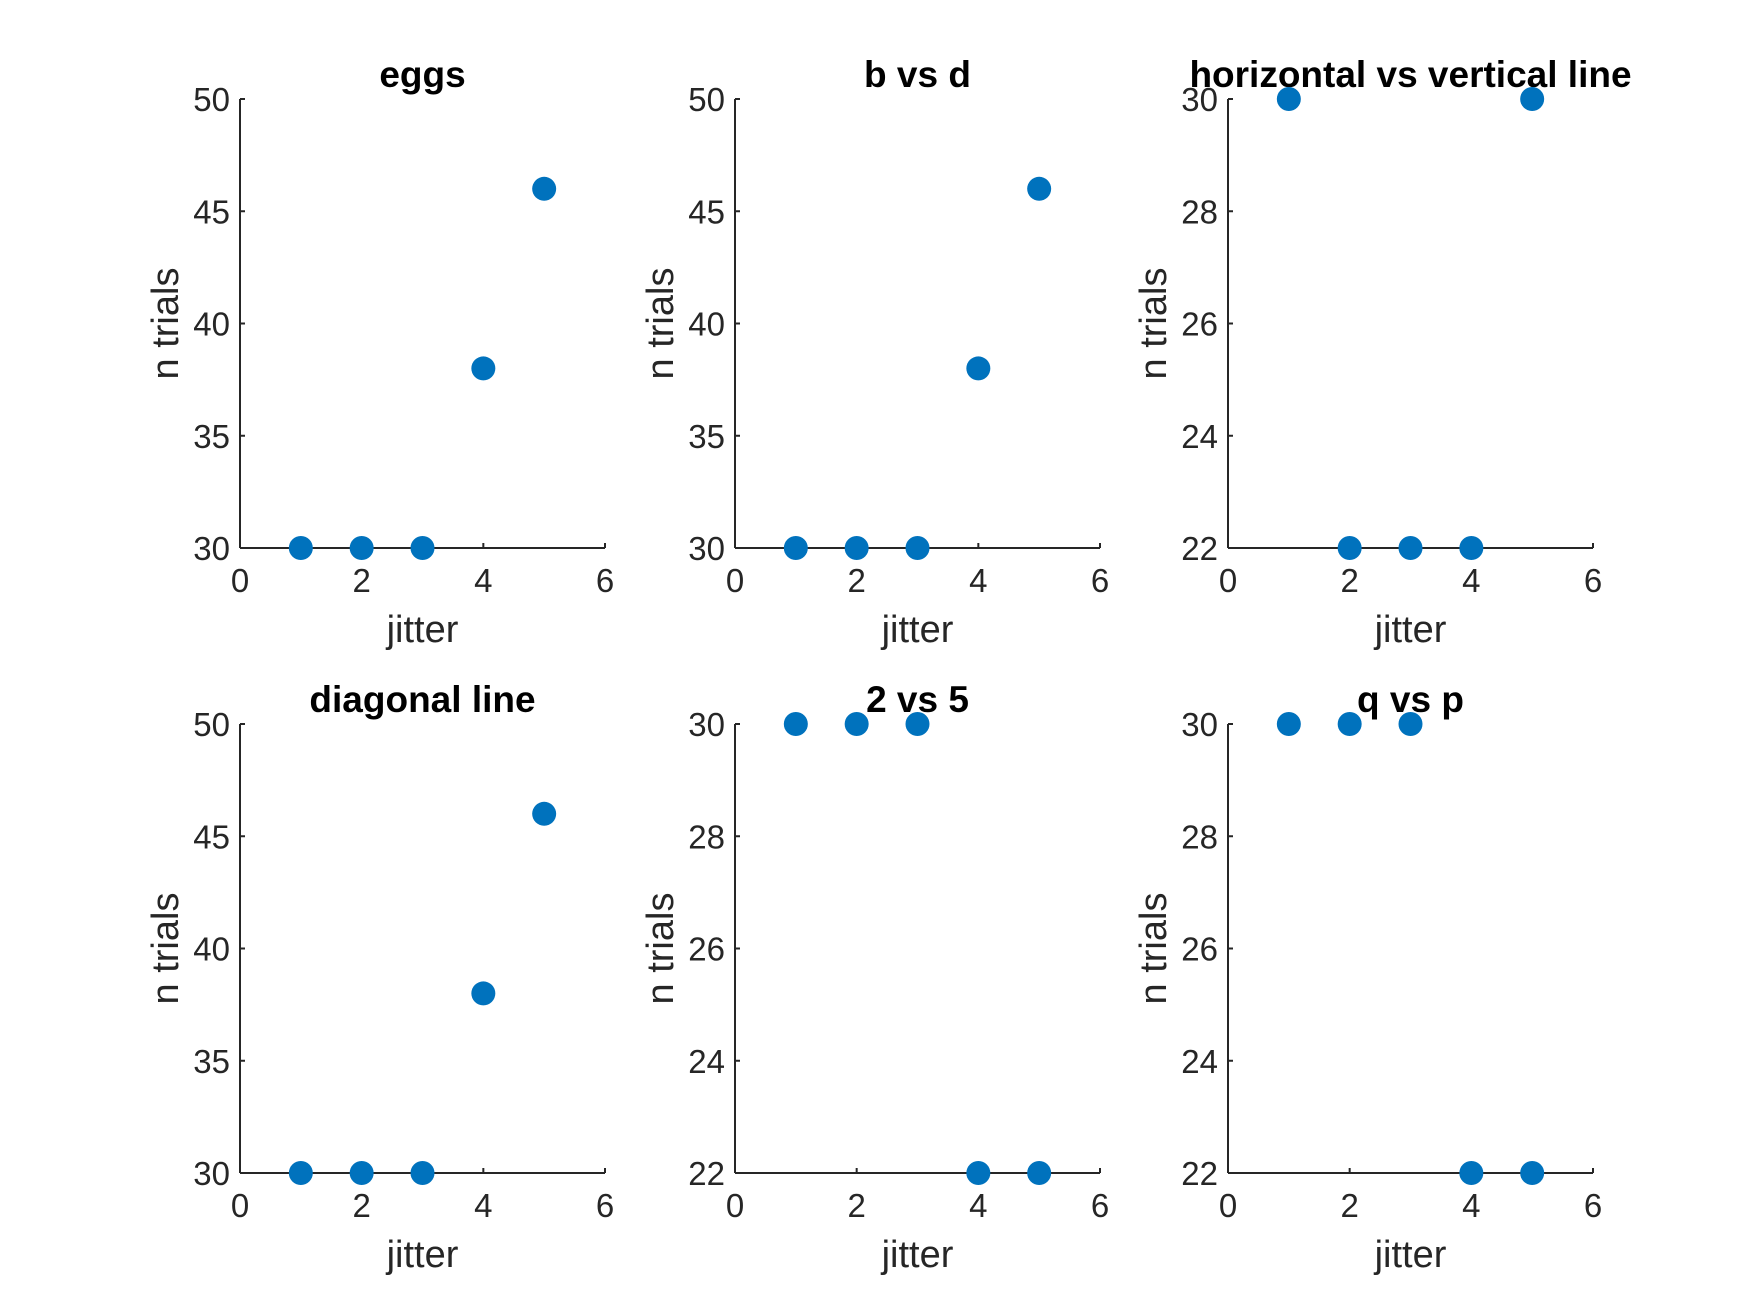 The image size is (1750, 1313). I want to click on chart-title: diagonal line, so click(422, 699).